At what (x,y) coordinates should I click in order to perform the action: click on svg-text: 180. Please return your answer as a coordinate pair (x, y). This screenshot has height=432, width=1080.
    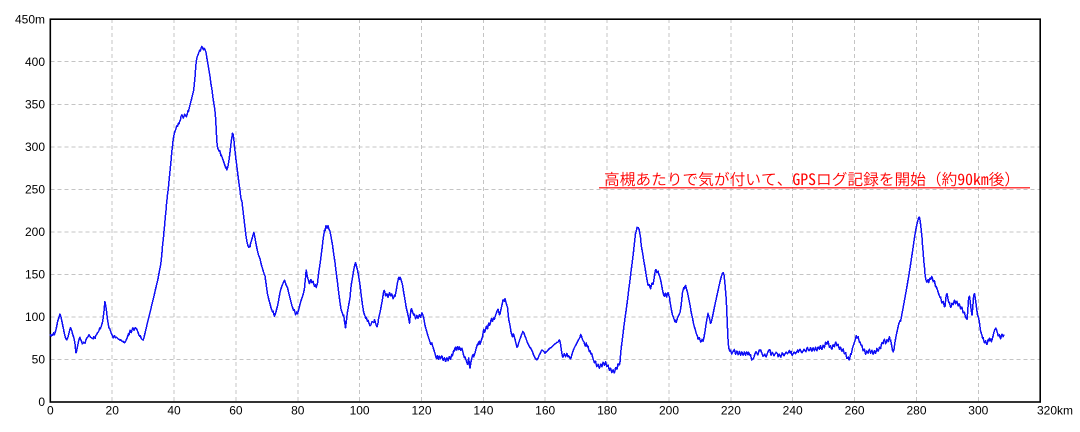
    Looking at the image, I should click on (607, 411).